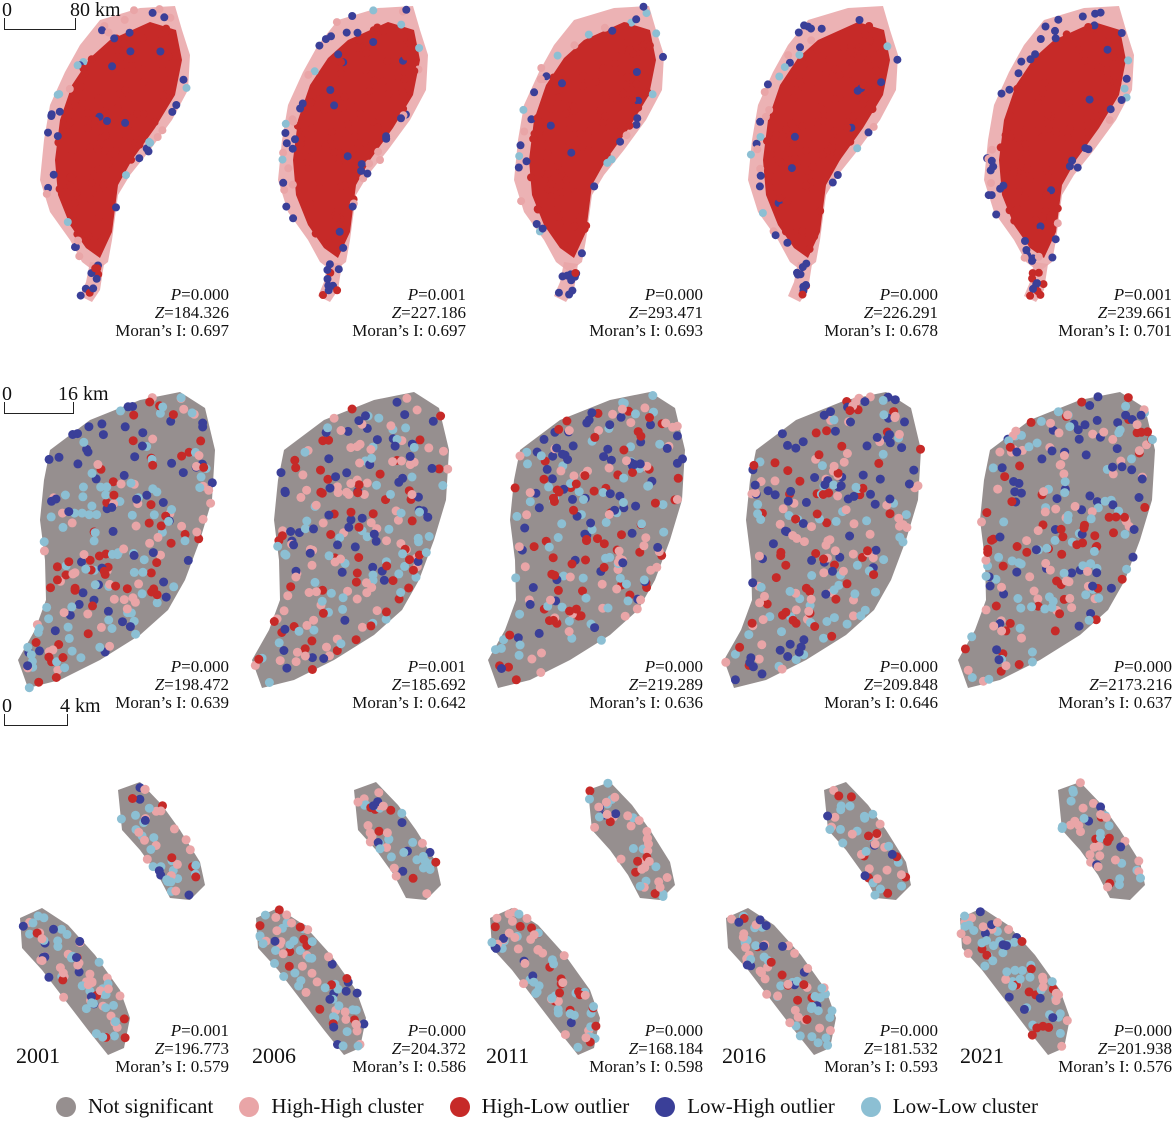 The image size is (1174, 1122). Describe the element at coordinates (134, 1106) in the screenshot. I see `legend-item-not-significant: Not significant` at that location.